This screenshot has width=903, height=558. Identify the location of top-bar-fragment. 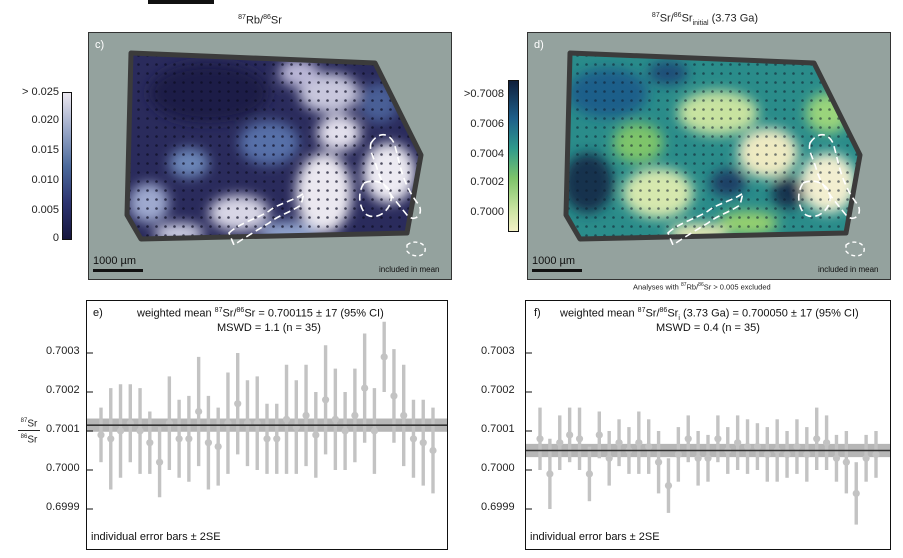
(181, 2).